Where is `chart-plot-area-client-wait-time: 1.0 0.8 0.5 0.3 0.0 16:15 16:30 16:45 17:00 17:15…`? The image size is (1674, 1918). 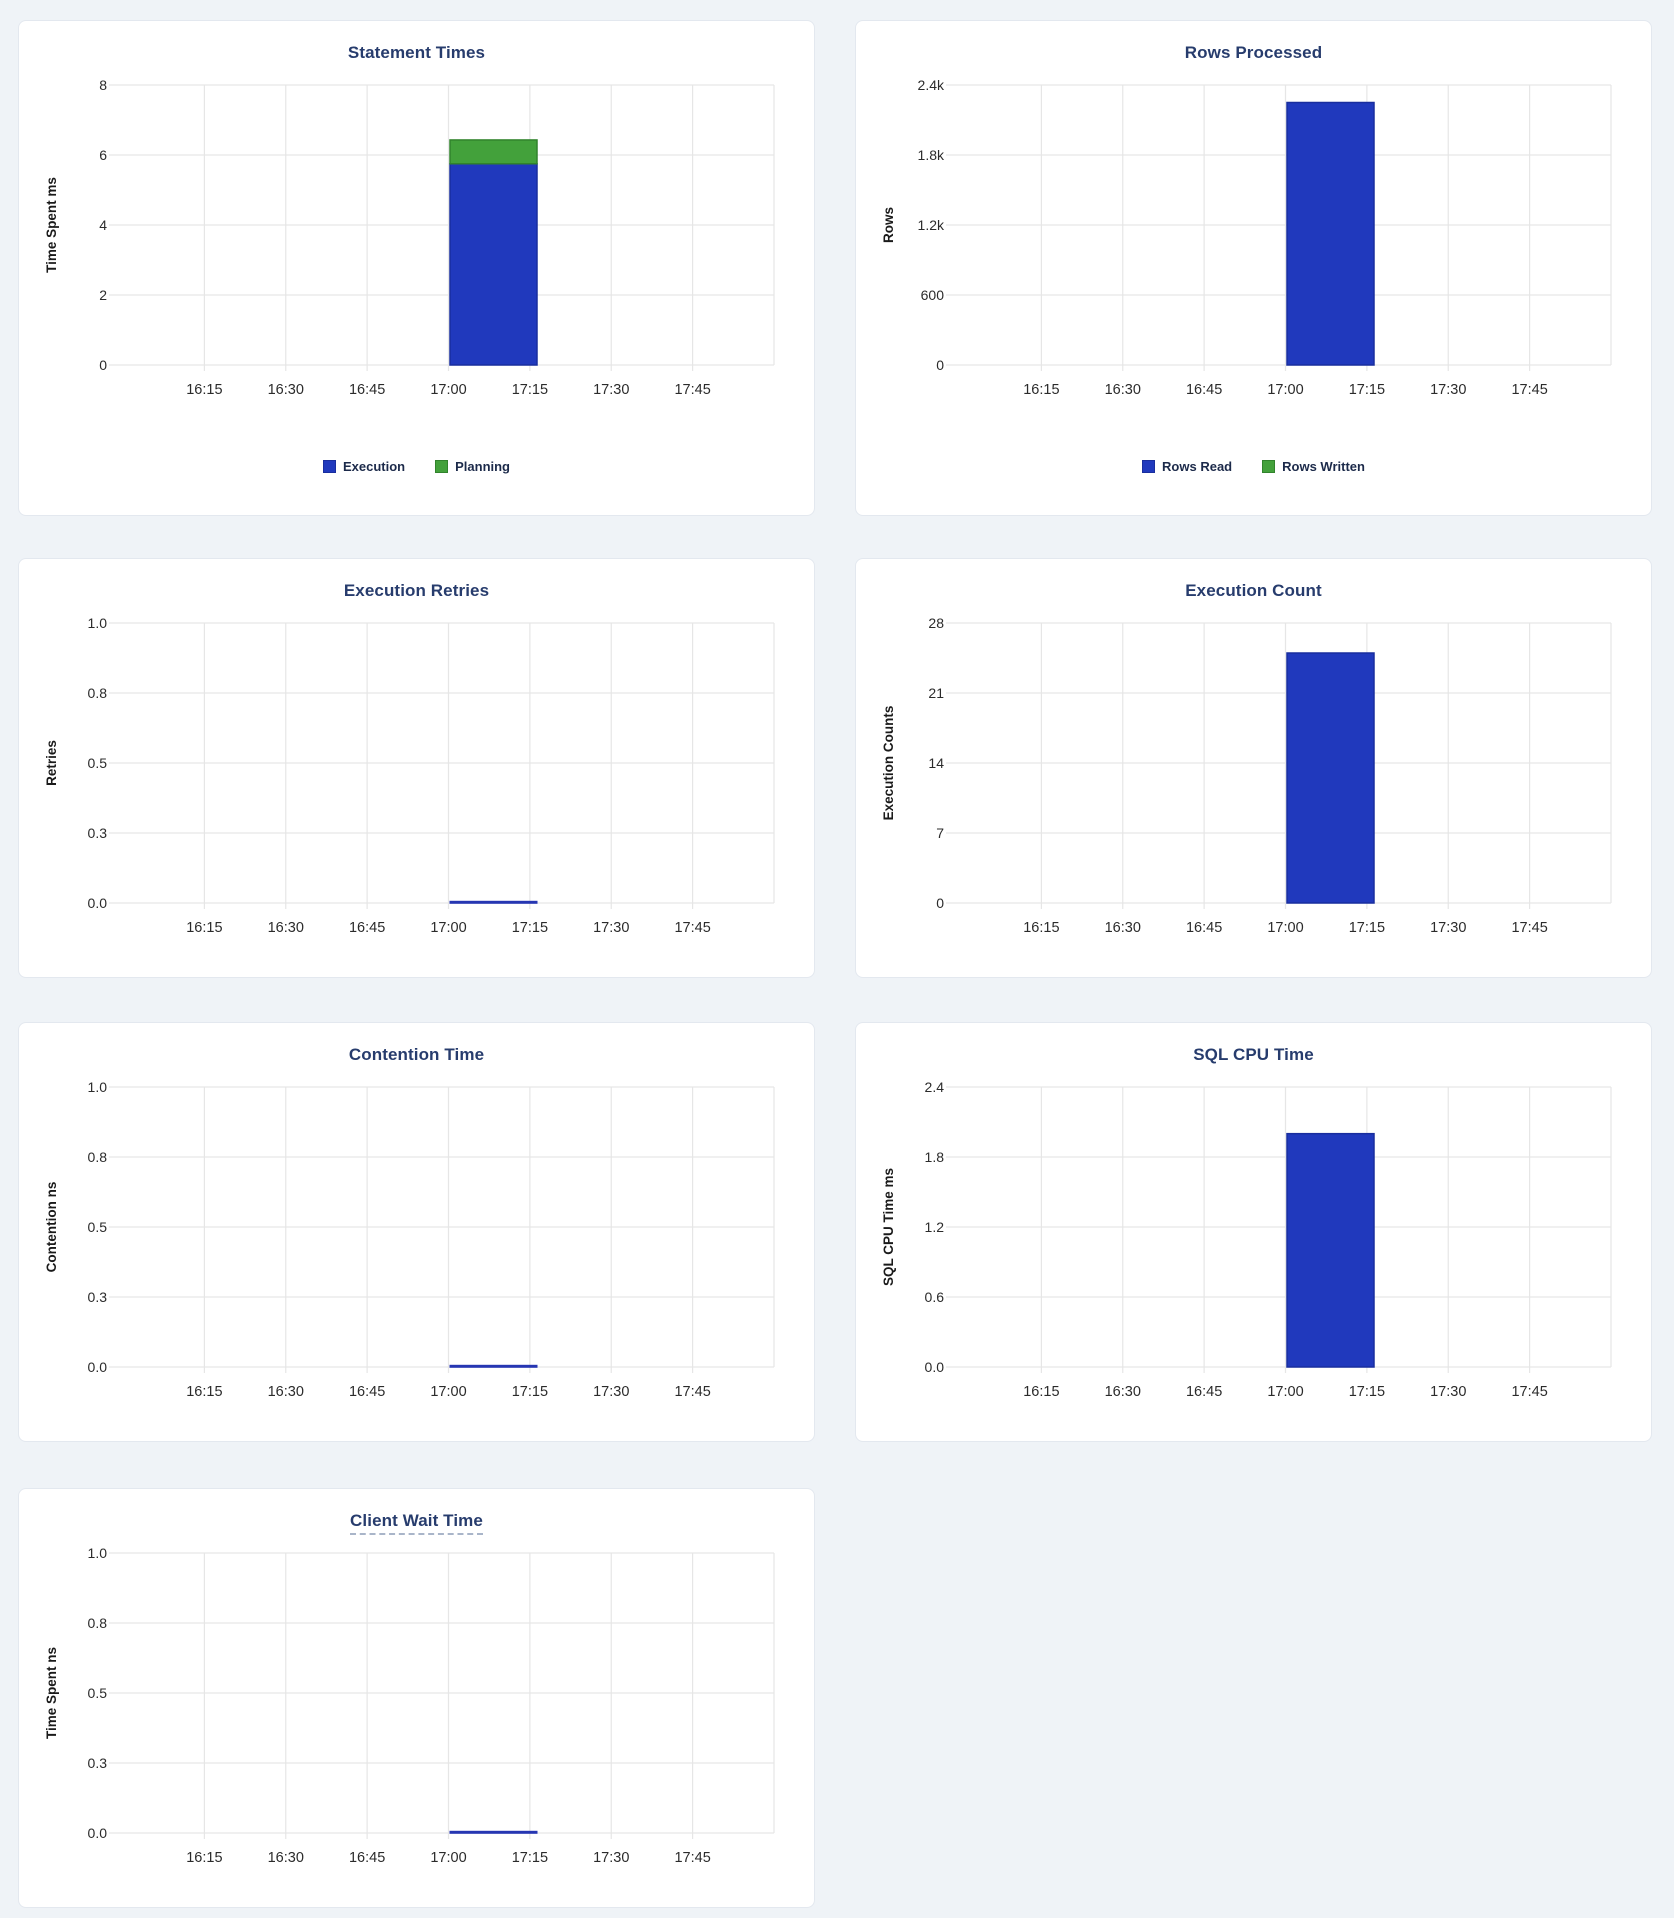 chart-plot-area-client-wait-time: 1.0 0.8 0.5 0.3 0.0 16:15 16:30 16:45 17:00 17:15… is located at coordinates (417, 1699).